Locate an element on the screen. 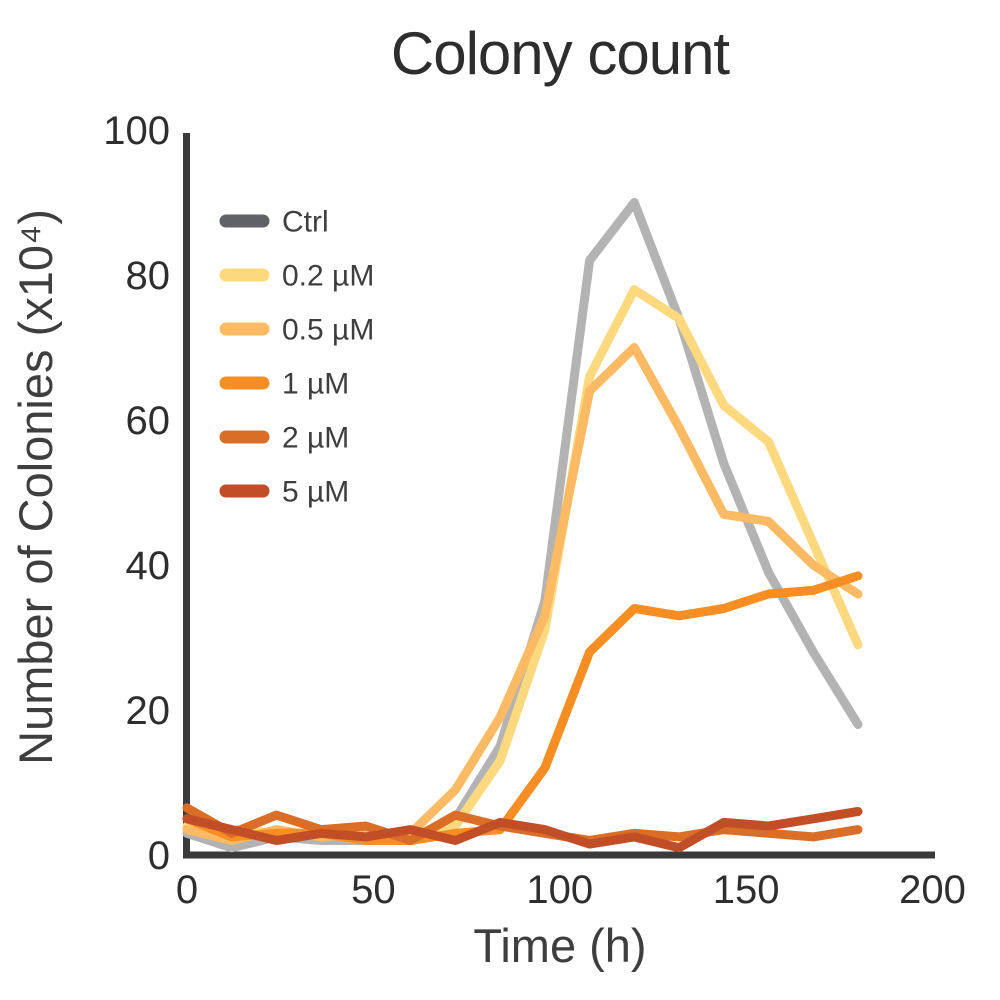  legend-item-0-2-m: 0.2 µM is located at coordinates (296, 276).